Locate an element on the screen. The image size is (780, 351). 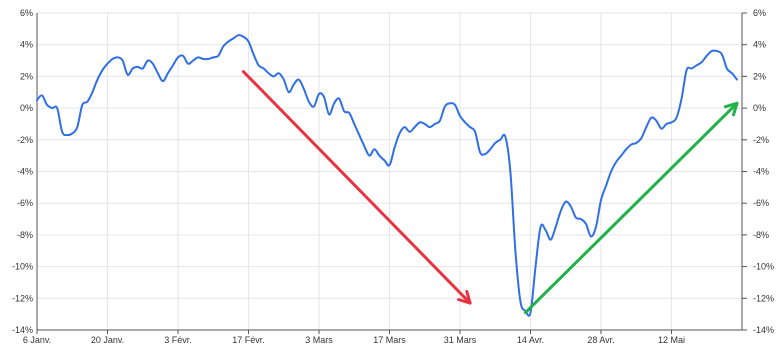
y-axis-right: 6% 4% 2% 0% -2% -4% -6% -8% -10% -12% -14% is located at coordinates (758, 171).